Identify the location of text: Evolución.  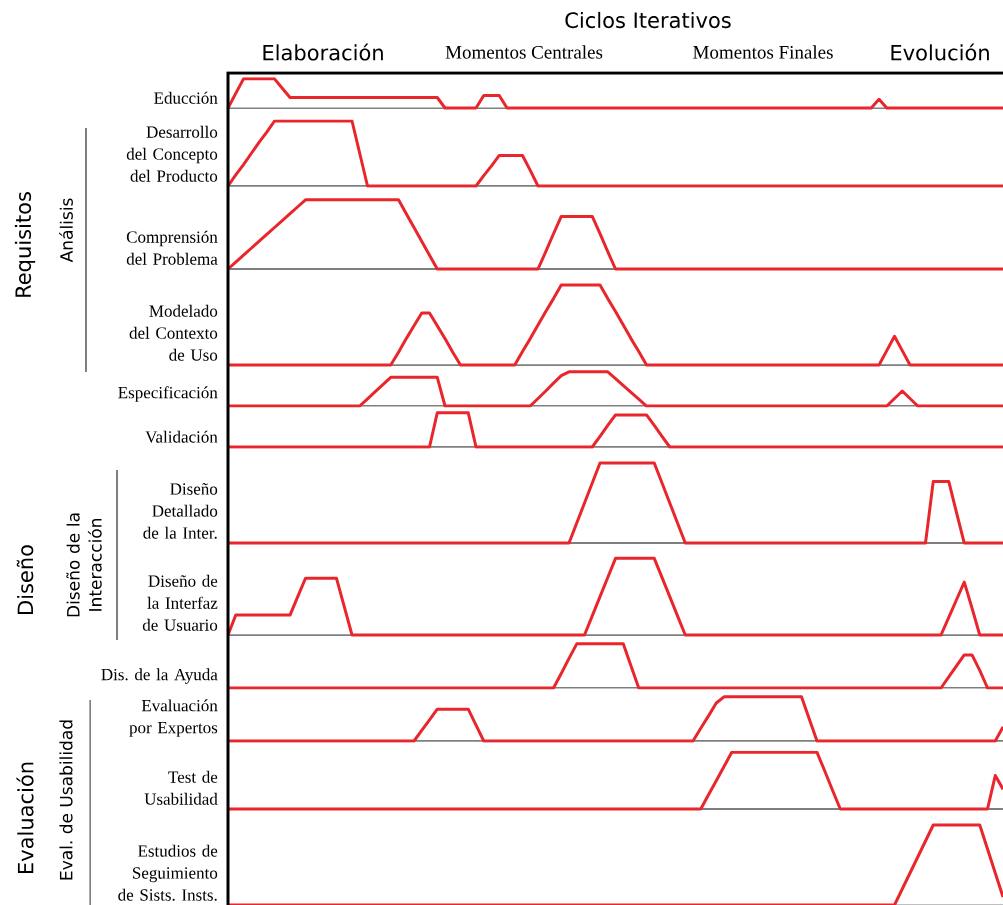
(940, 52).